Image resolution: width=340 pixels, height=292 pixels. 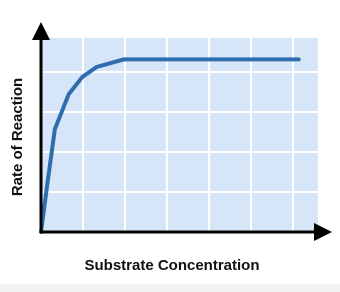 I want to click on bottom-strip, so click(x=170, y=288).